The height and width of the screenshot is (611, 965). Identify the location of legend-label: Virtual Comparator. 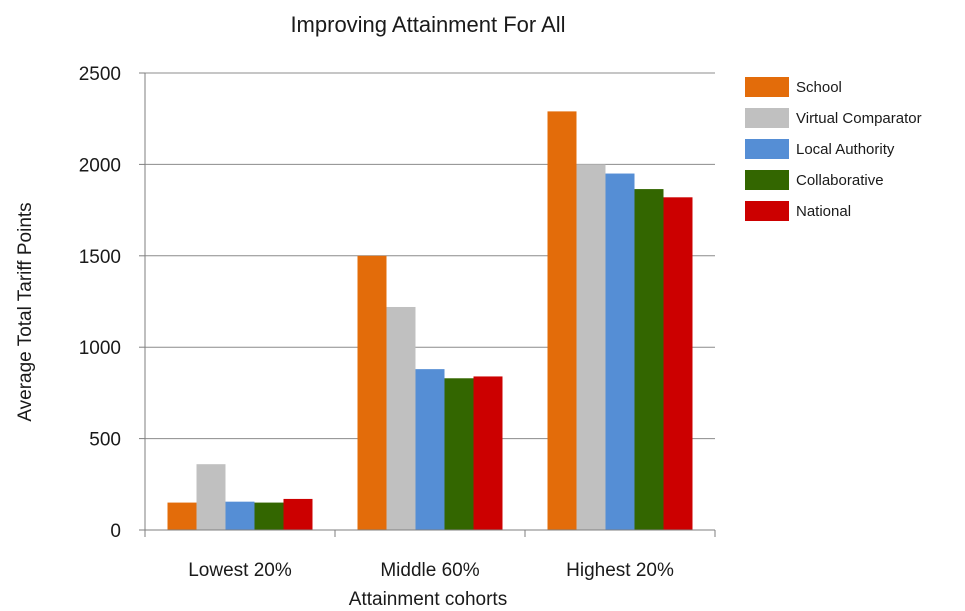
(859, 118).